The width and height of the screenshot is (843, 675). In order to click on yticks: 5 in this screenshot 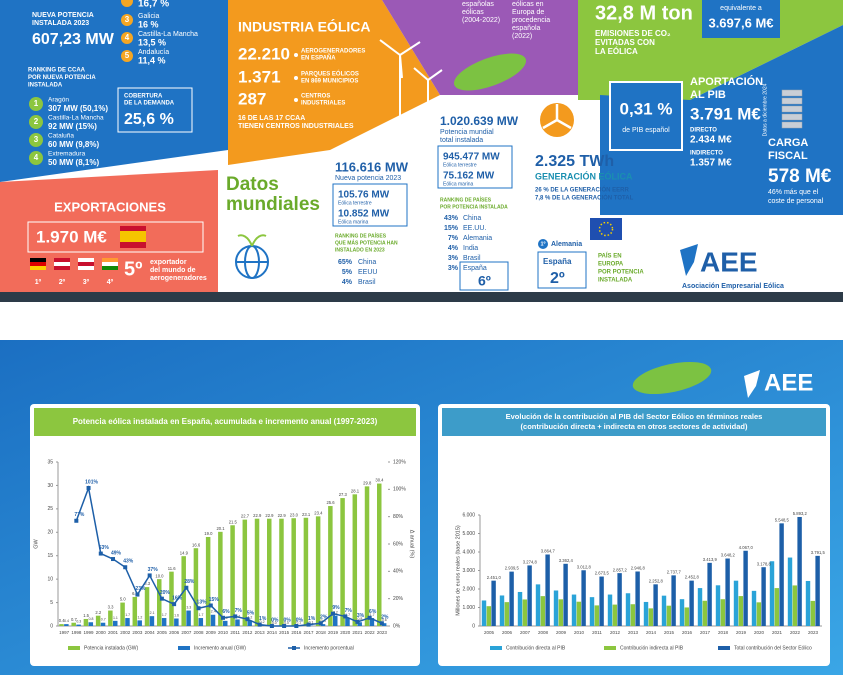, I will do `click(51, 603)`.